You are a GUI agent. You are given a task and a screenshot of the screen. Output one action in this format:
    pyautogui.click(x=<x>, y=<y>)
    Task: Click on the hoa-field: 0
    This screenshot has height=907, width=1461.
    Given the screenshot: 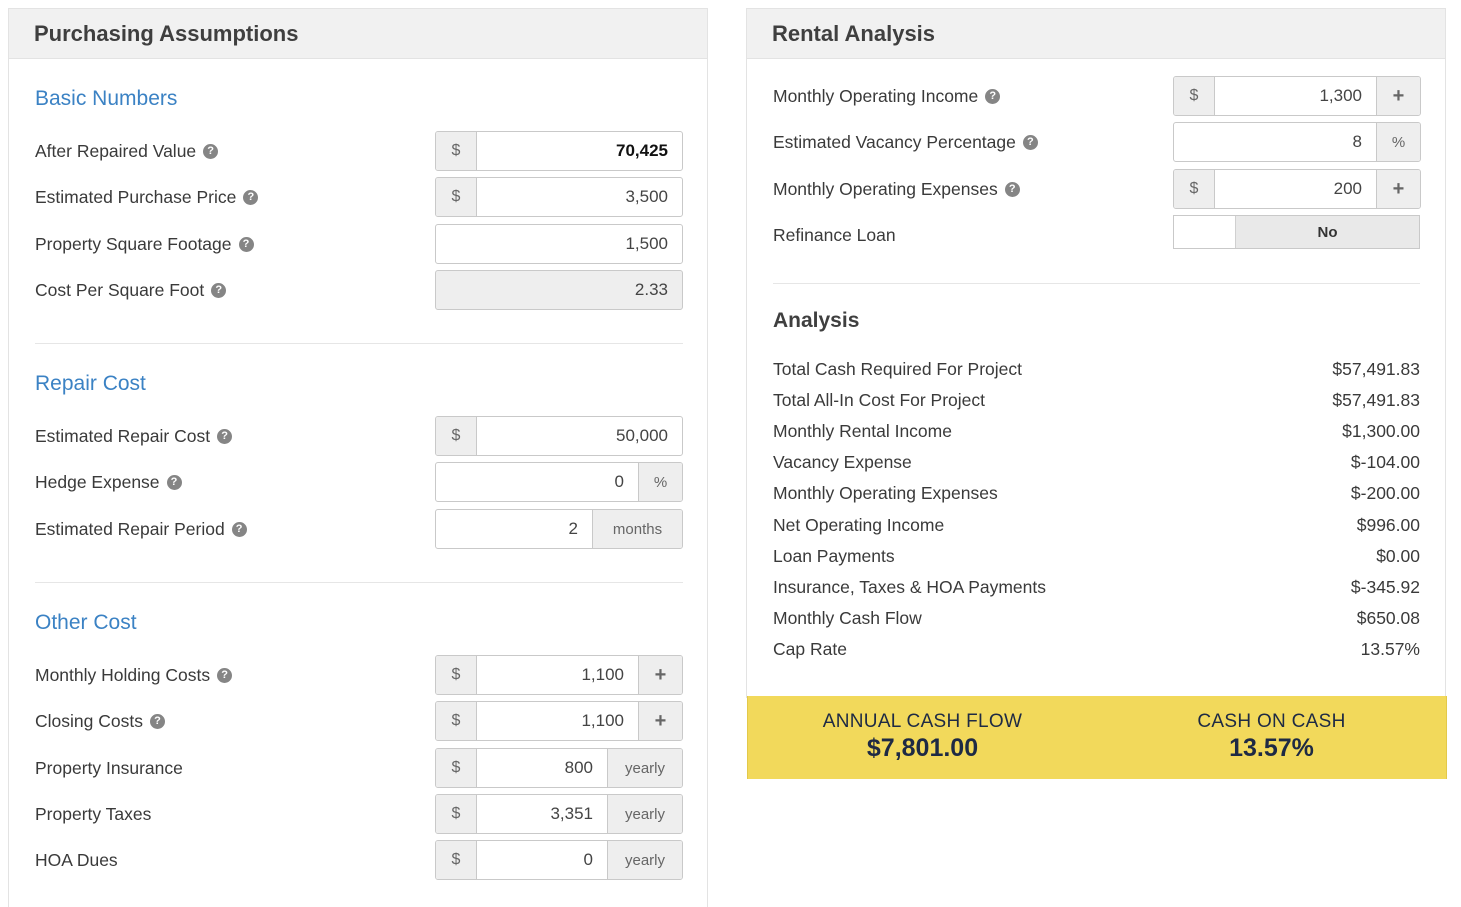 What is the action you would take?
    pyautogui.click(x=588, y=859)
    